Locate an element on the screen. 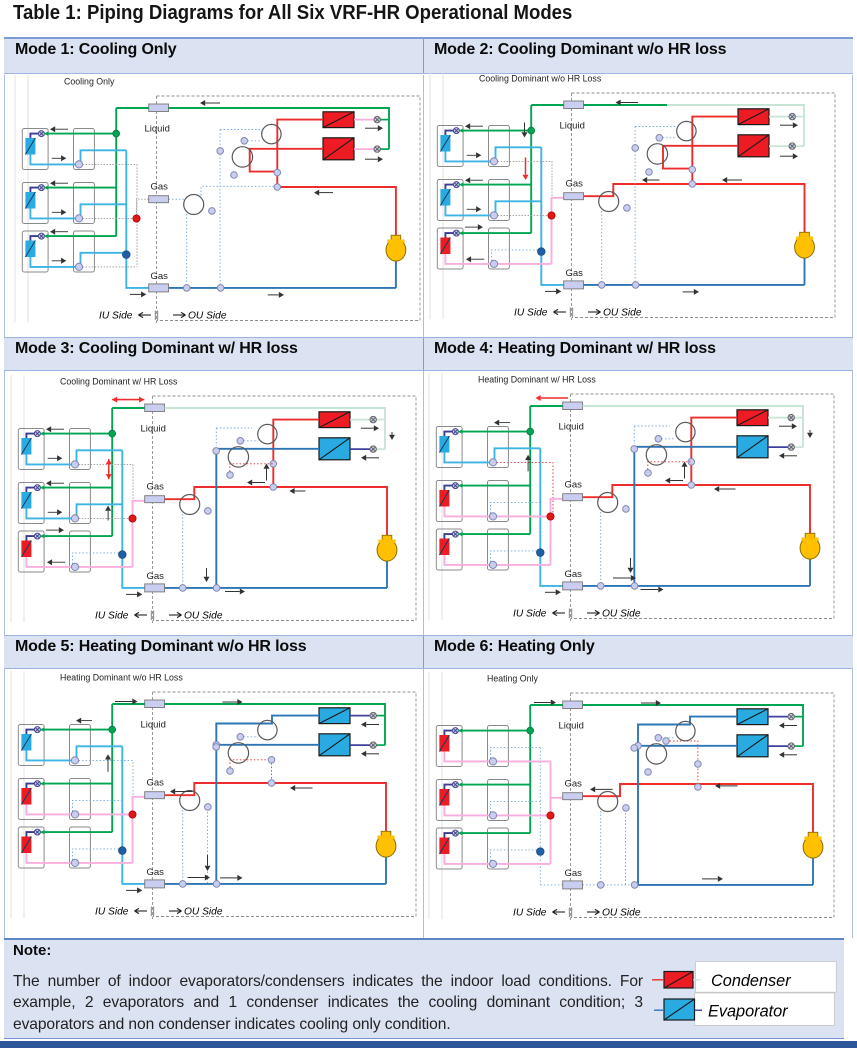 This screenshot has width=857, height=1048. svg-text: Heating Only is located at coordinates (512, 679).